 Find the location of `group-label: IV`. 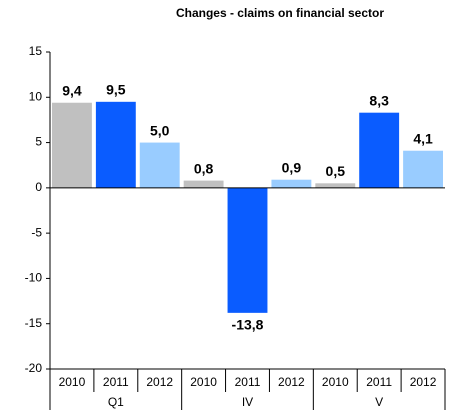

group-label: IV is located at coordinates (247, 402).